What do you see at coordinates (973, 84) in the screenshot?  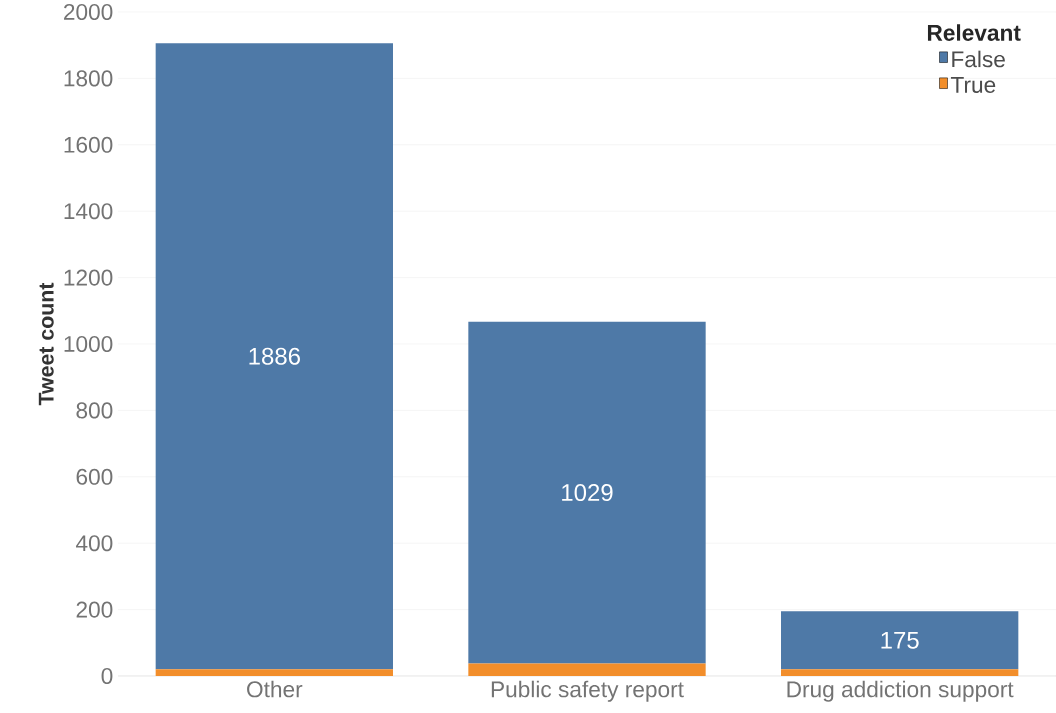 I see `legend-label: True` at bounding box center [973, 84].